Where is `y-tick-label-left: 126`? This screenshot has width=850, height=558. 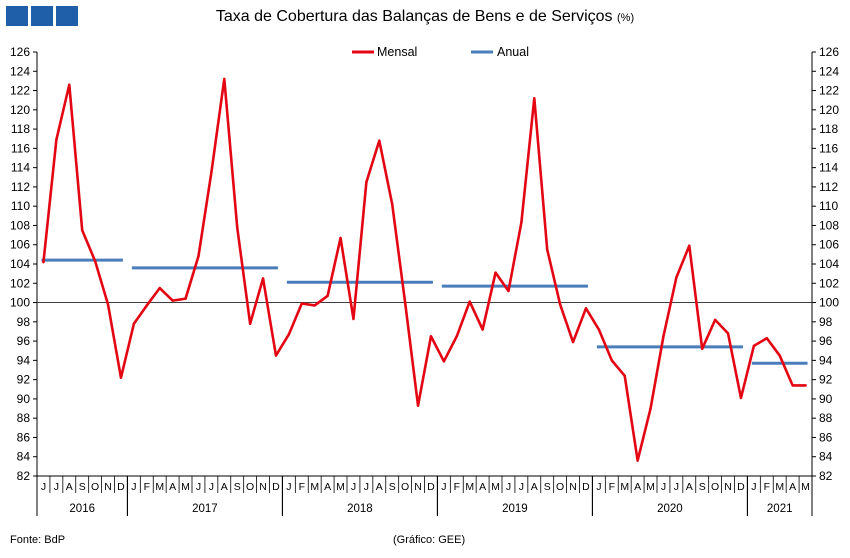
y-tick-label-left: 126 is located at coordinates (20, 52).